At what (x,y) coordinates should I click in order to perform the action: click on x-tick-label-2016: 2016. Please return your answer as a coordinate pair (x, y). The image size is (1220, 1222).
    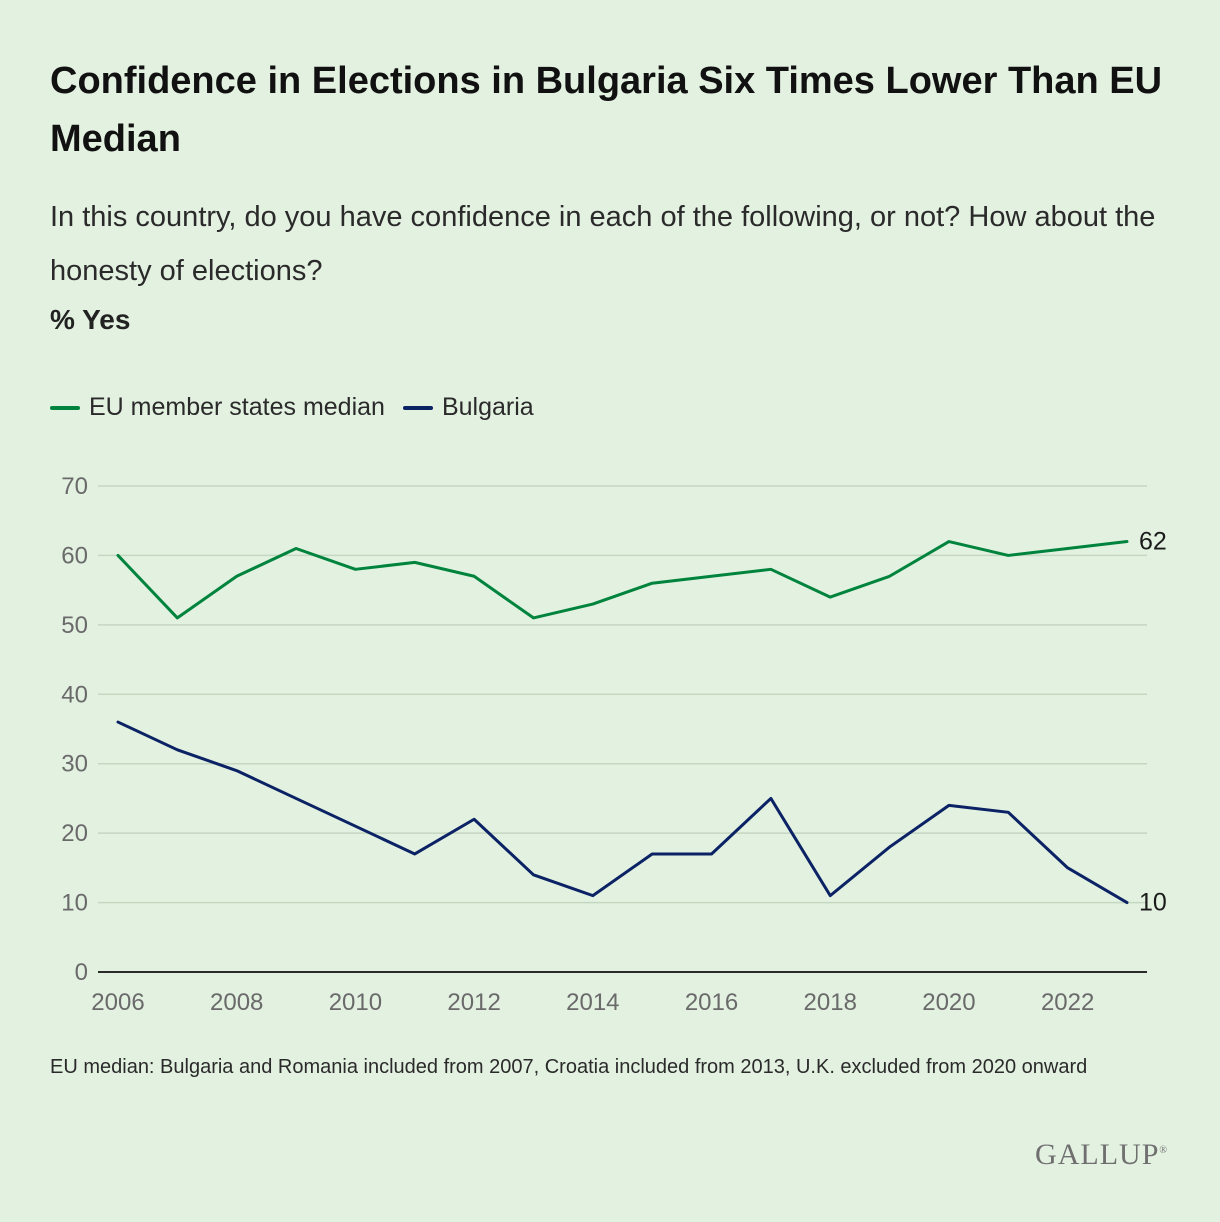
    Looking at the image, I should click on (711, 1002).